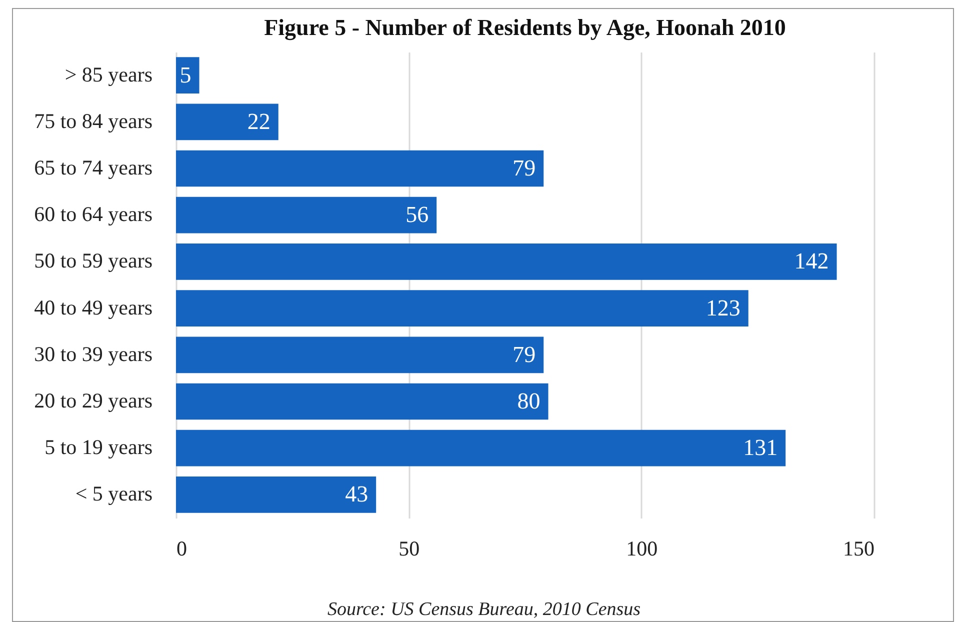  I want to click on data-label: 131, so click(760, 447).